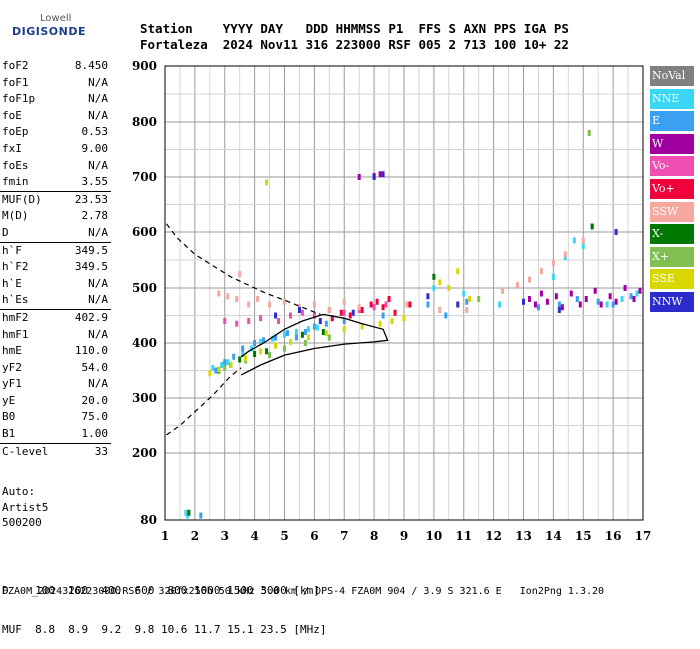  Describe the element at coordinates (643, 536) in the screenshot. I see `x-tick-label: 17` at that location.